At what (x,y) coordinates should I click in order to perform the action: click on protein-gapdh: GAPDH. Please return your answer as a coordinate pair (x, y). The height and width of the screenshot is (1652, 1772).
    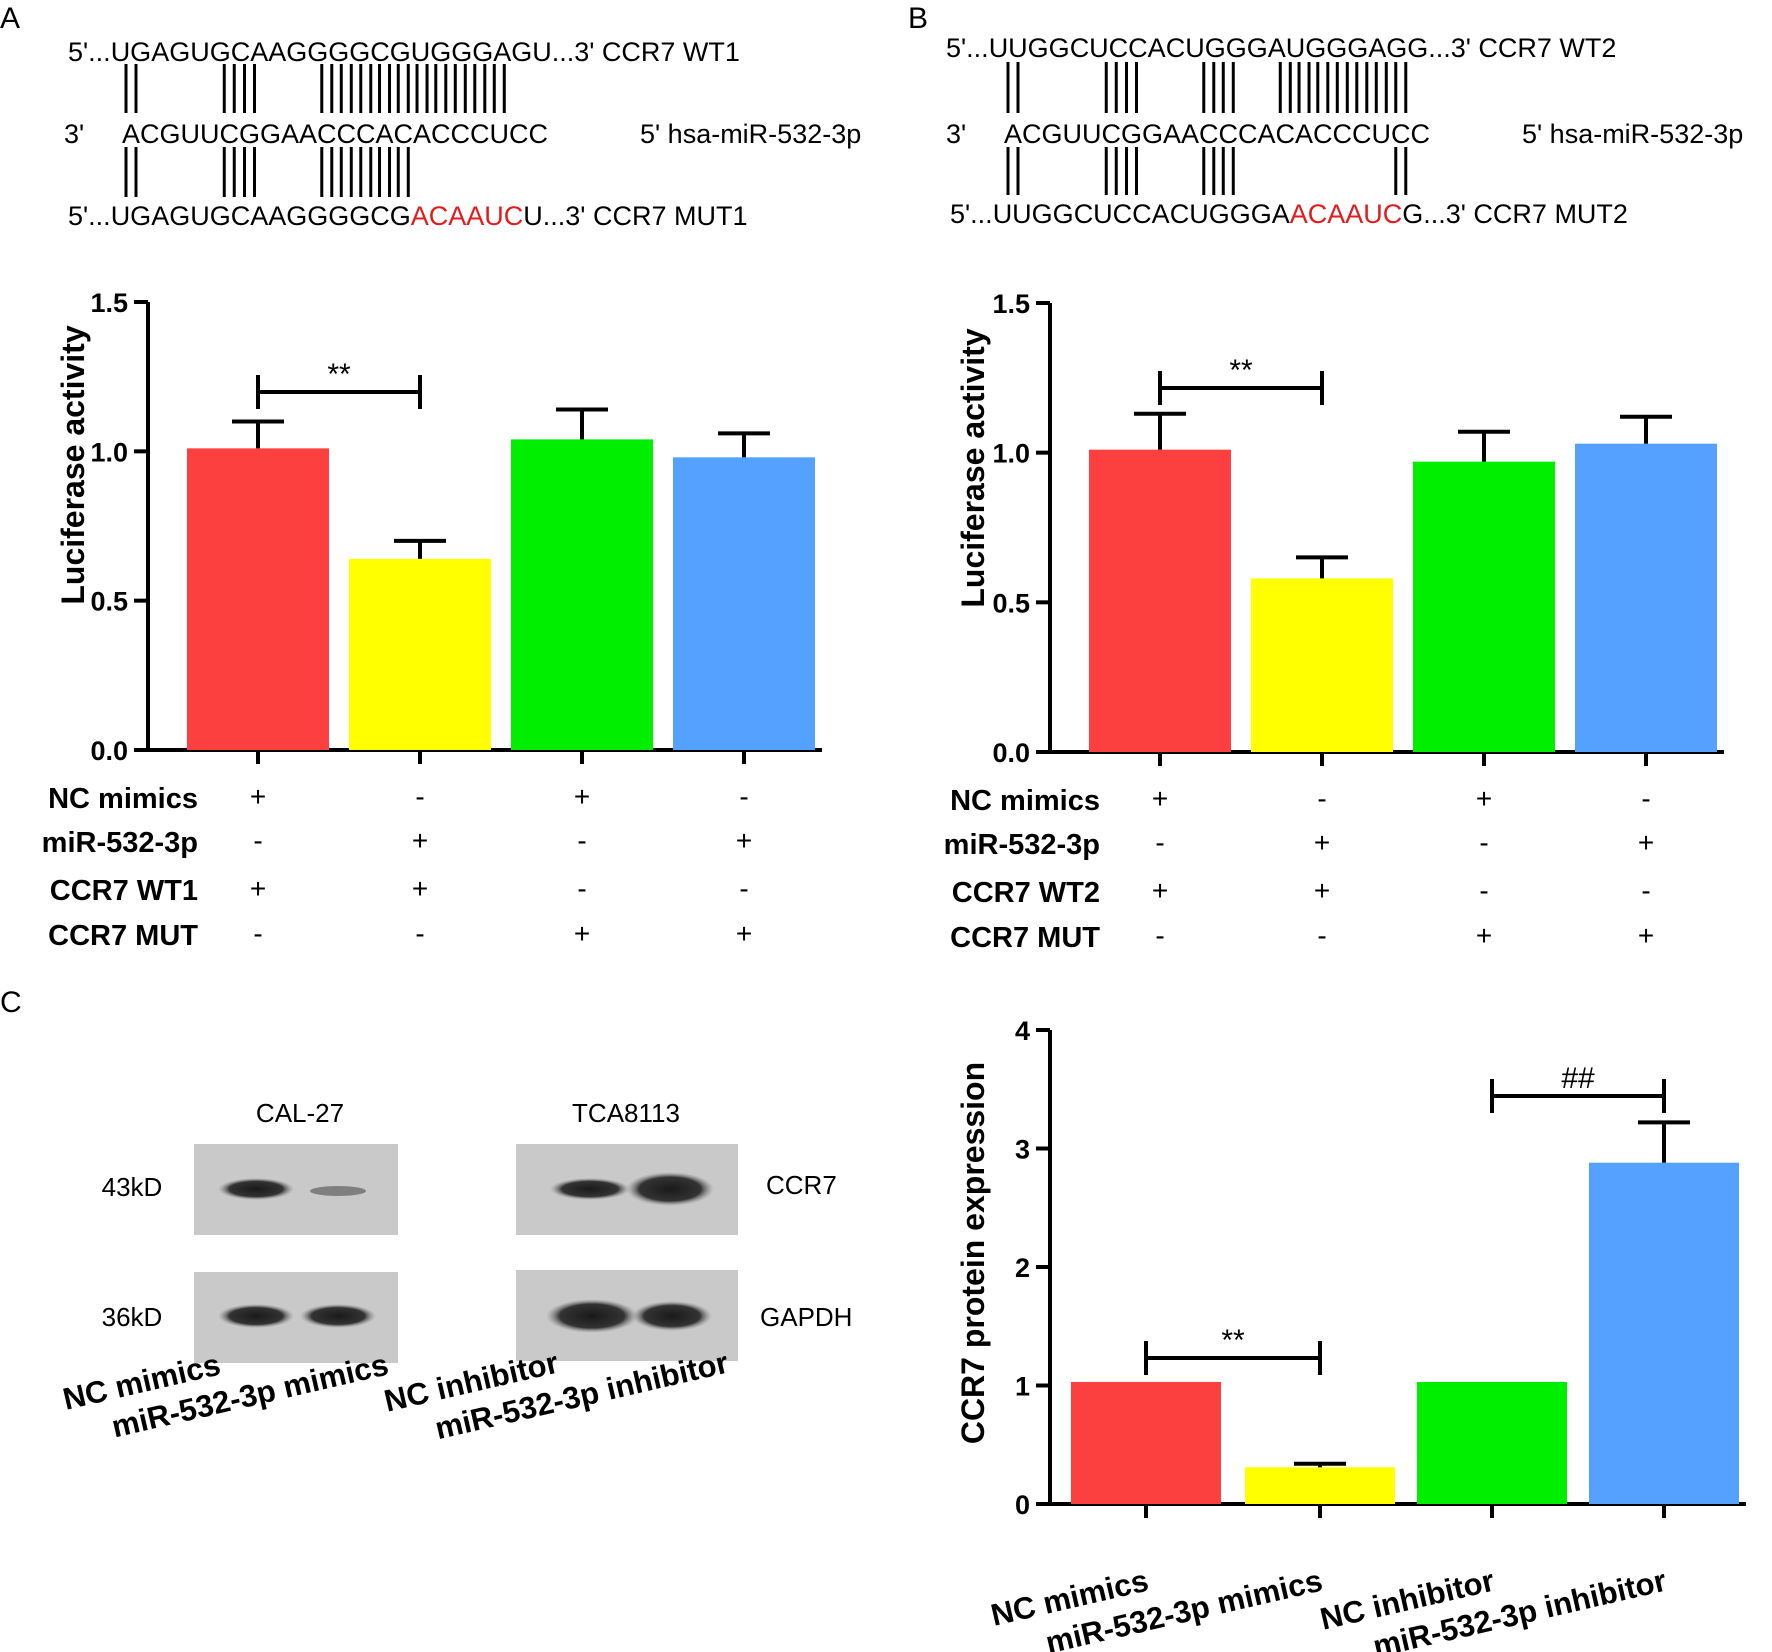
    Looking at the image, I should click on (806, 1317).